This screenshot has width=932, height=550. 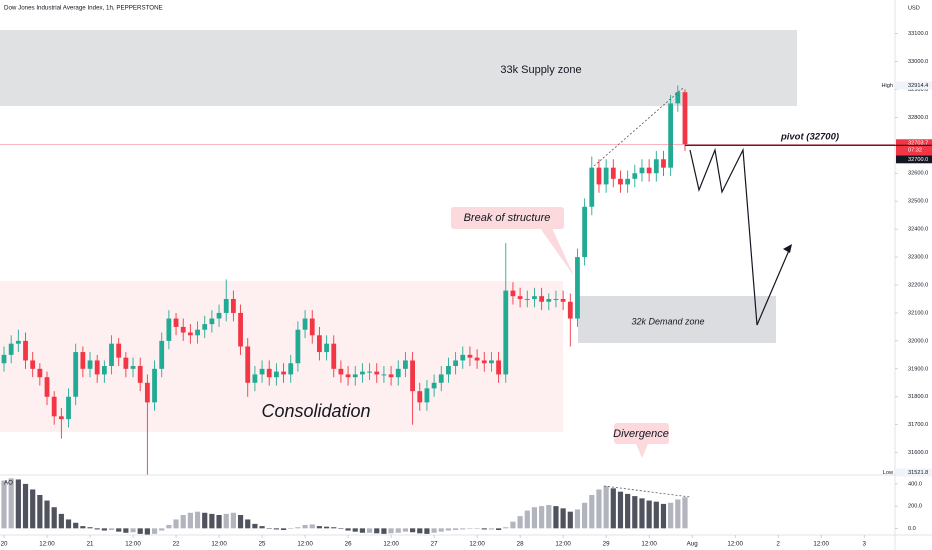 I want to click on high-label: High, so click(x=887, y=86).